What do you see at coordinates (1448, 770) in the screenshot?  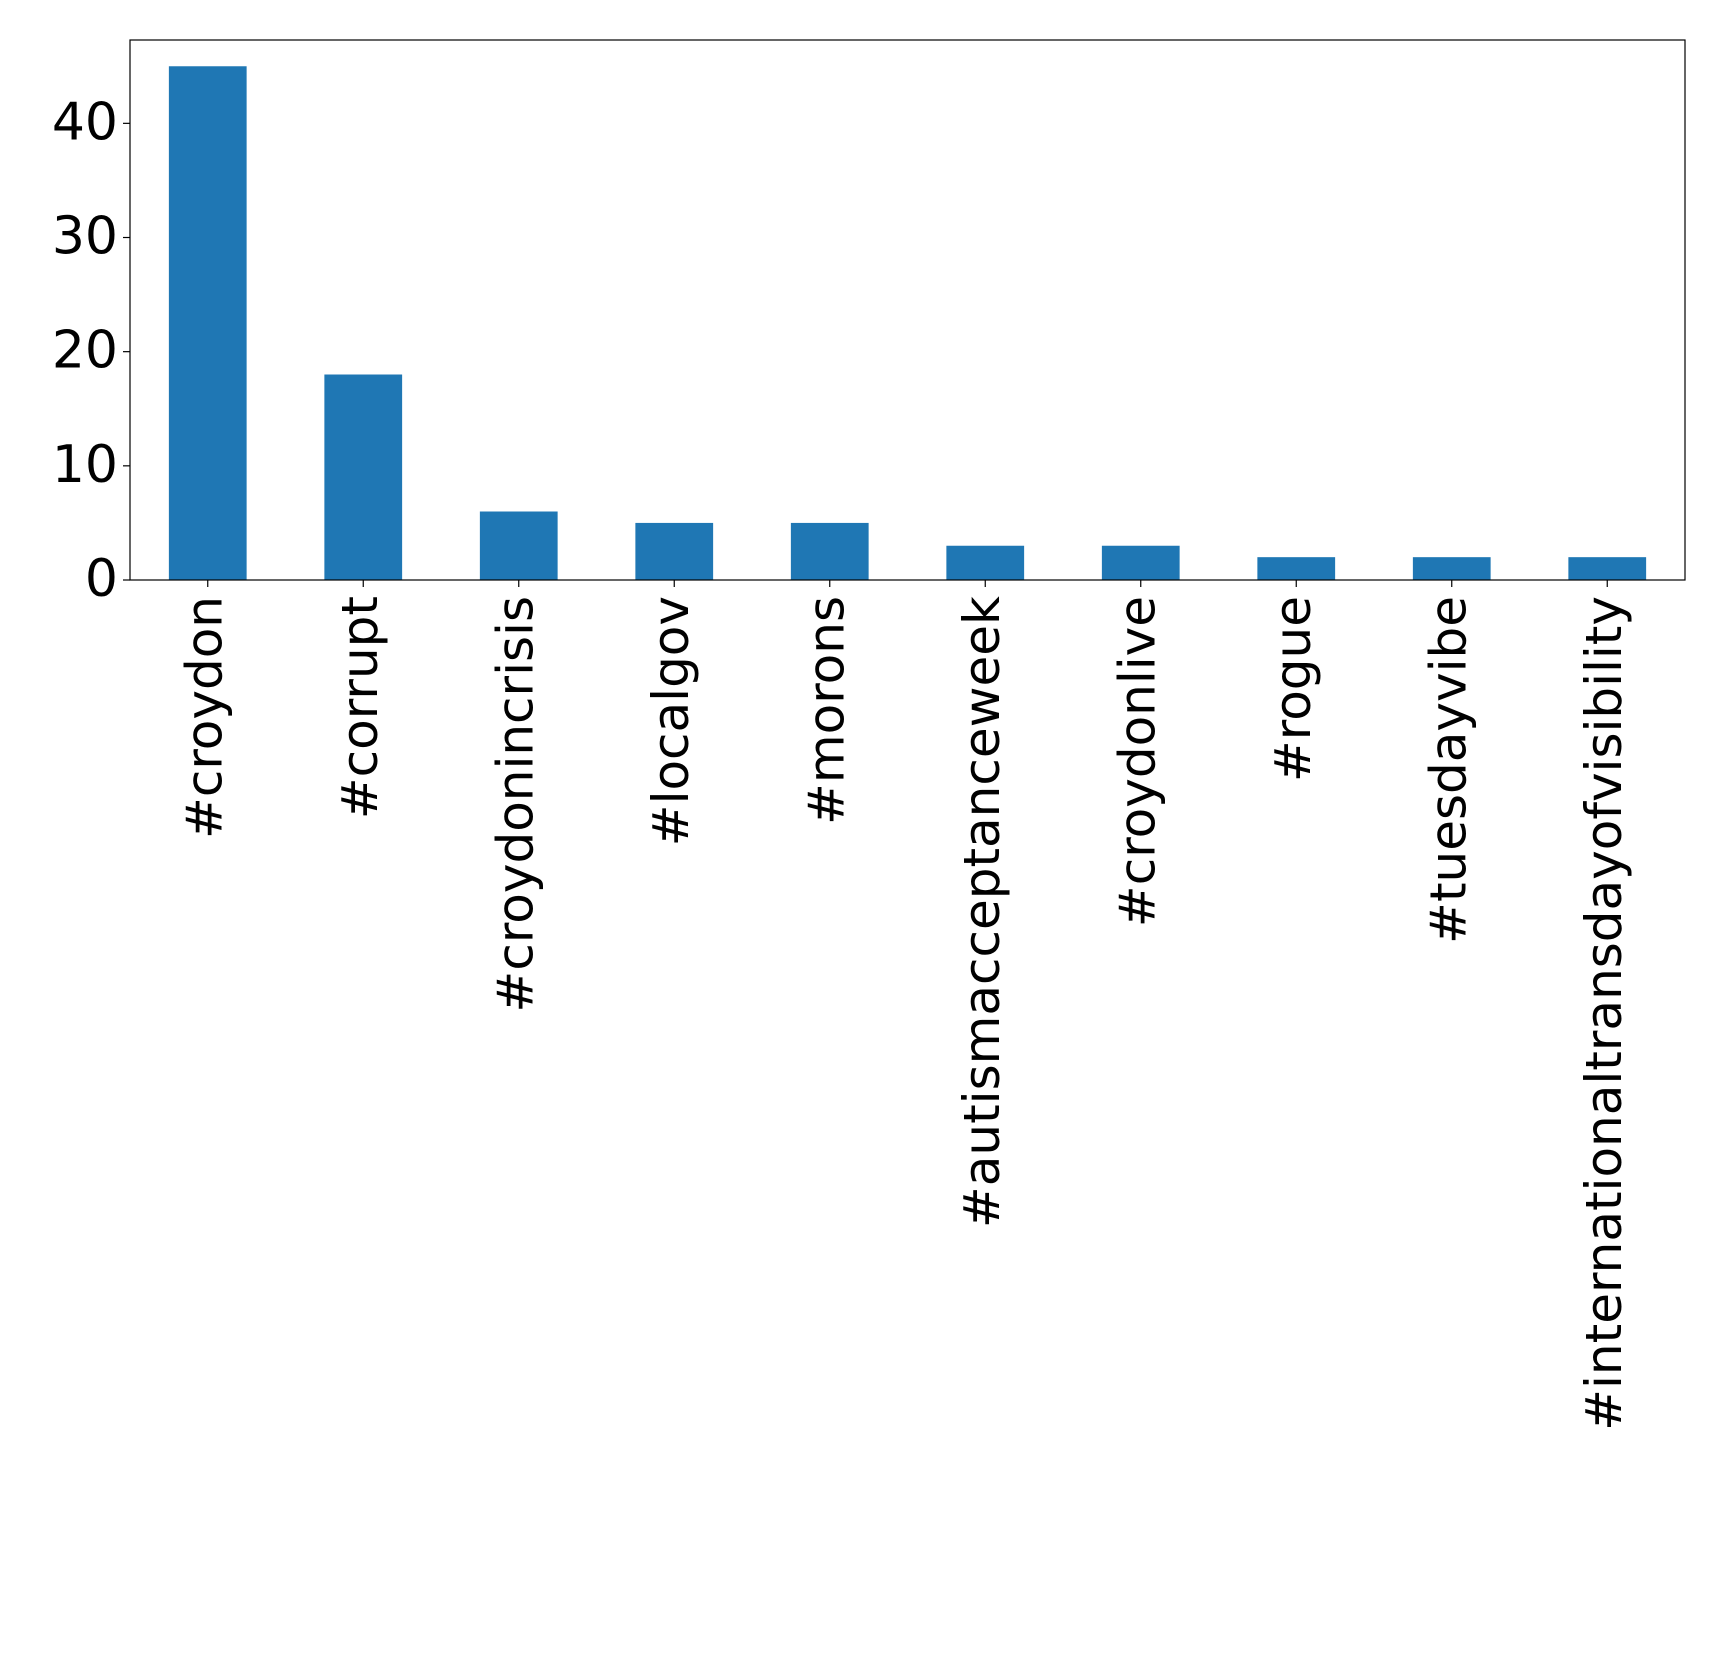 I see `x-tick-label: #tuesdayvibe` at bounding box center [1448, 770].